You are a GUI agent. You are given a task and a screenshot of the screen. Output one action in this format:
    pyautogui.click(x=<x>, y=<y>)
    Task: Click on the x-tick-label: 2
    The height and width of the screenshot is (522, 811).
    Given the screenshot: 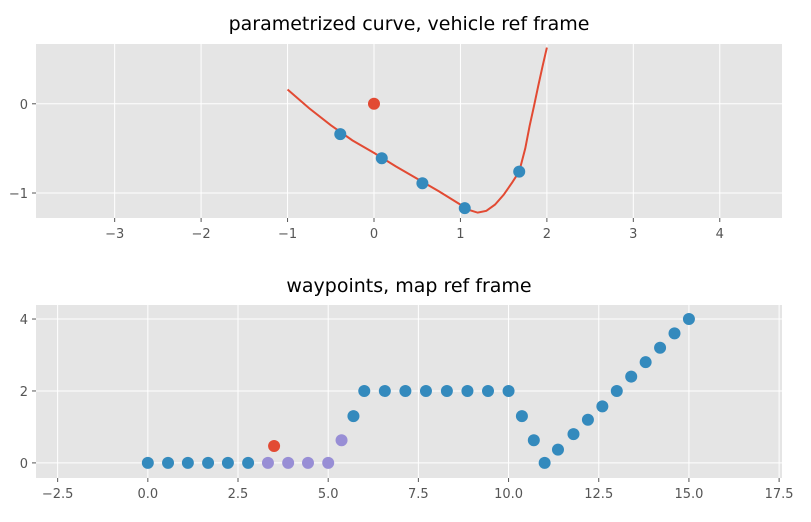 What is the action you would take?
    pyautogui.click(x=547, y=234)
    